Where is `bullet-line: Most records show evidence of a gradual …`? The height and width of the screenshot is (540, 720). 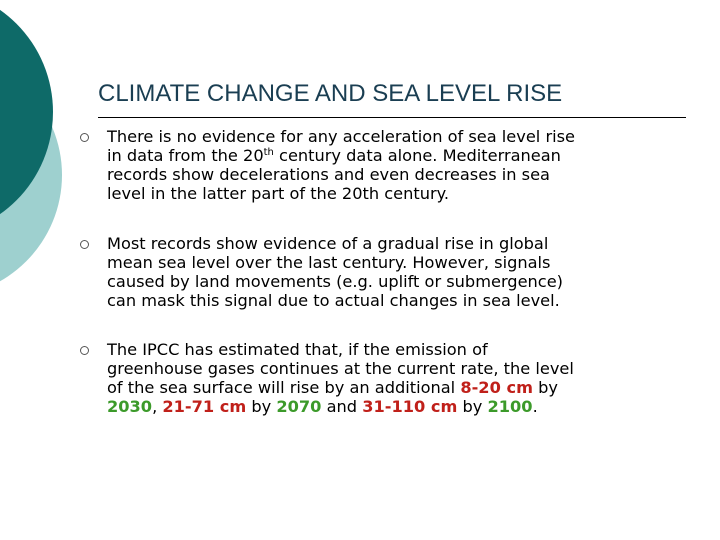
bullet-line: Most records show evidence of a gradual … is located at coordinates (399, 243).